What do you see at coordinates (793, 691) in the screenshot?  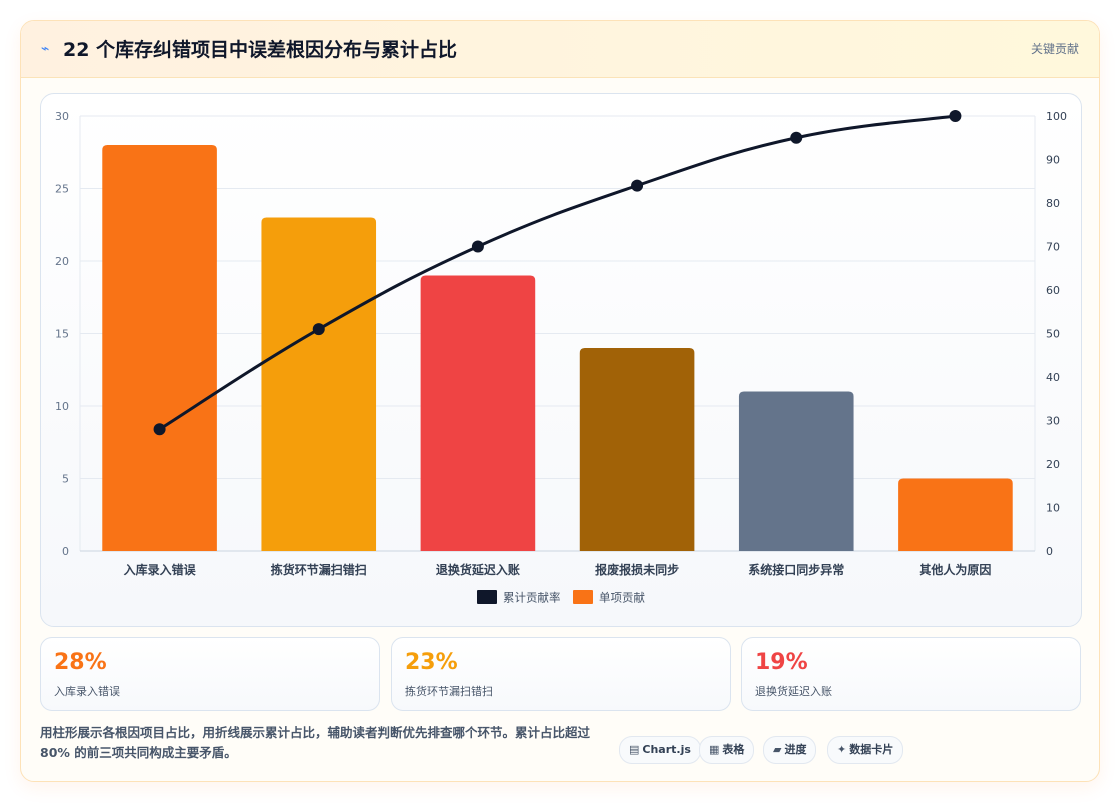 I see `stat-label: 退换货延迟入账` at bounding box center [793, 691].